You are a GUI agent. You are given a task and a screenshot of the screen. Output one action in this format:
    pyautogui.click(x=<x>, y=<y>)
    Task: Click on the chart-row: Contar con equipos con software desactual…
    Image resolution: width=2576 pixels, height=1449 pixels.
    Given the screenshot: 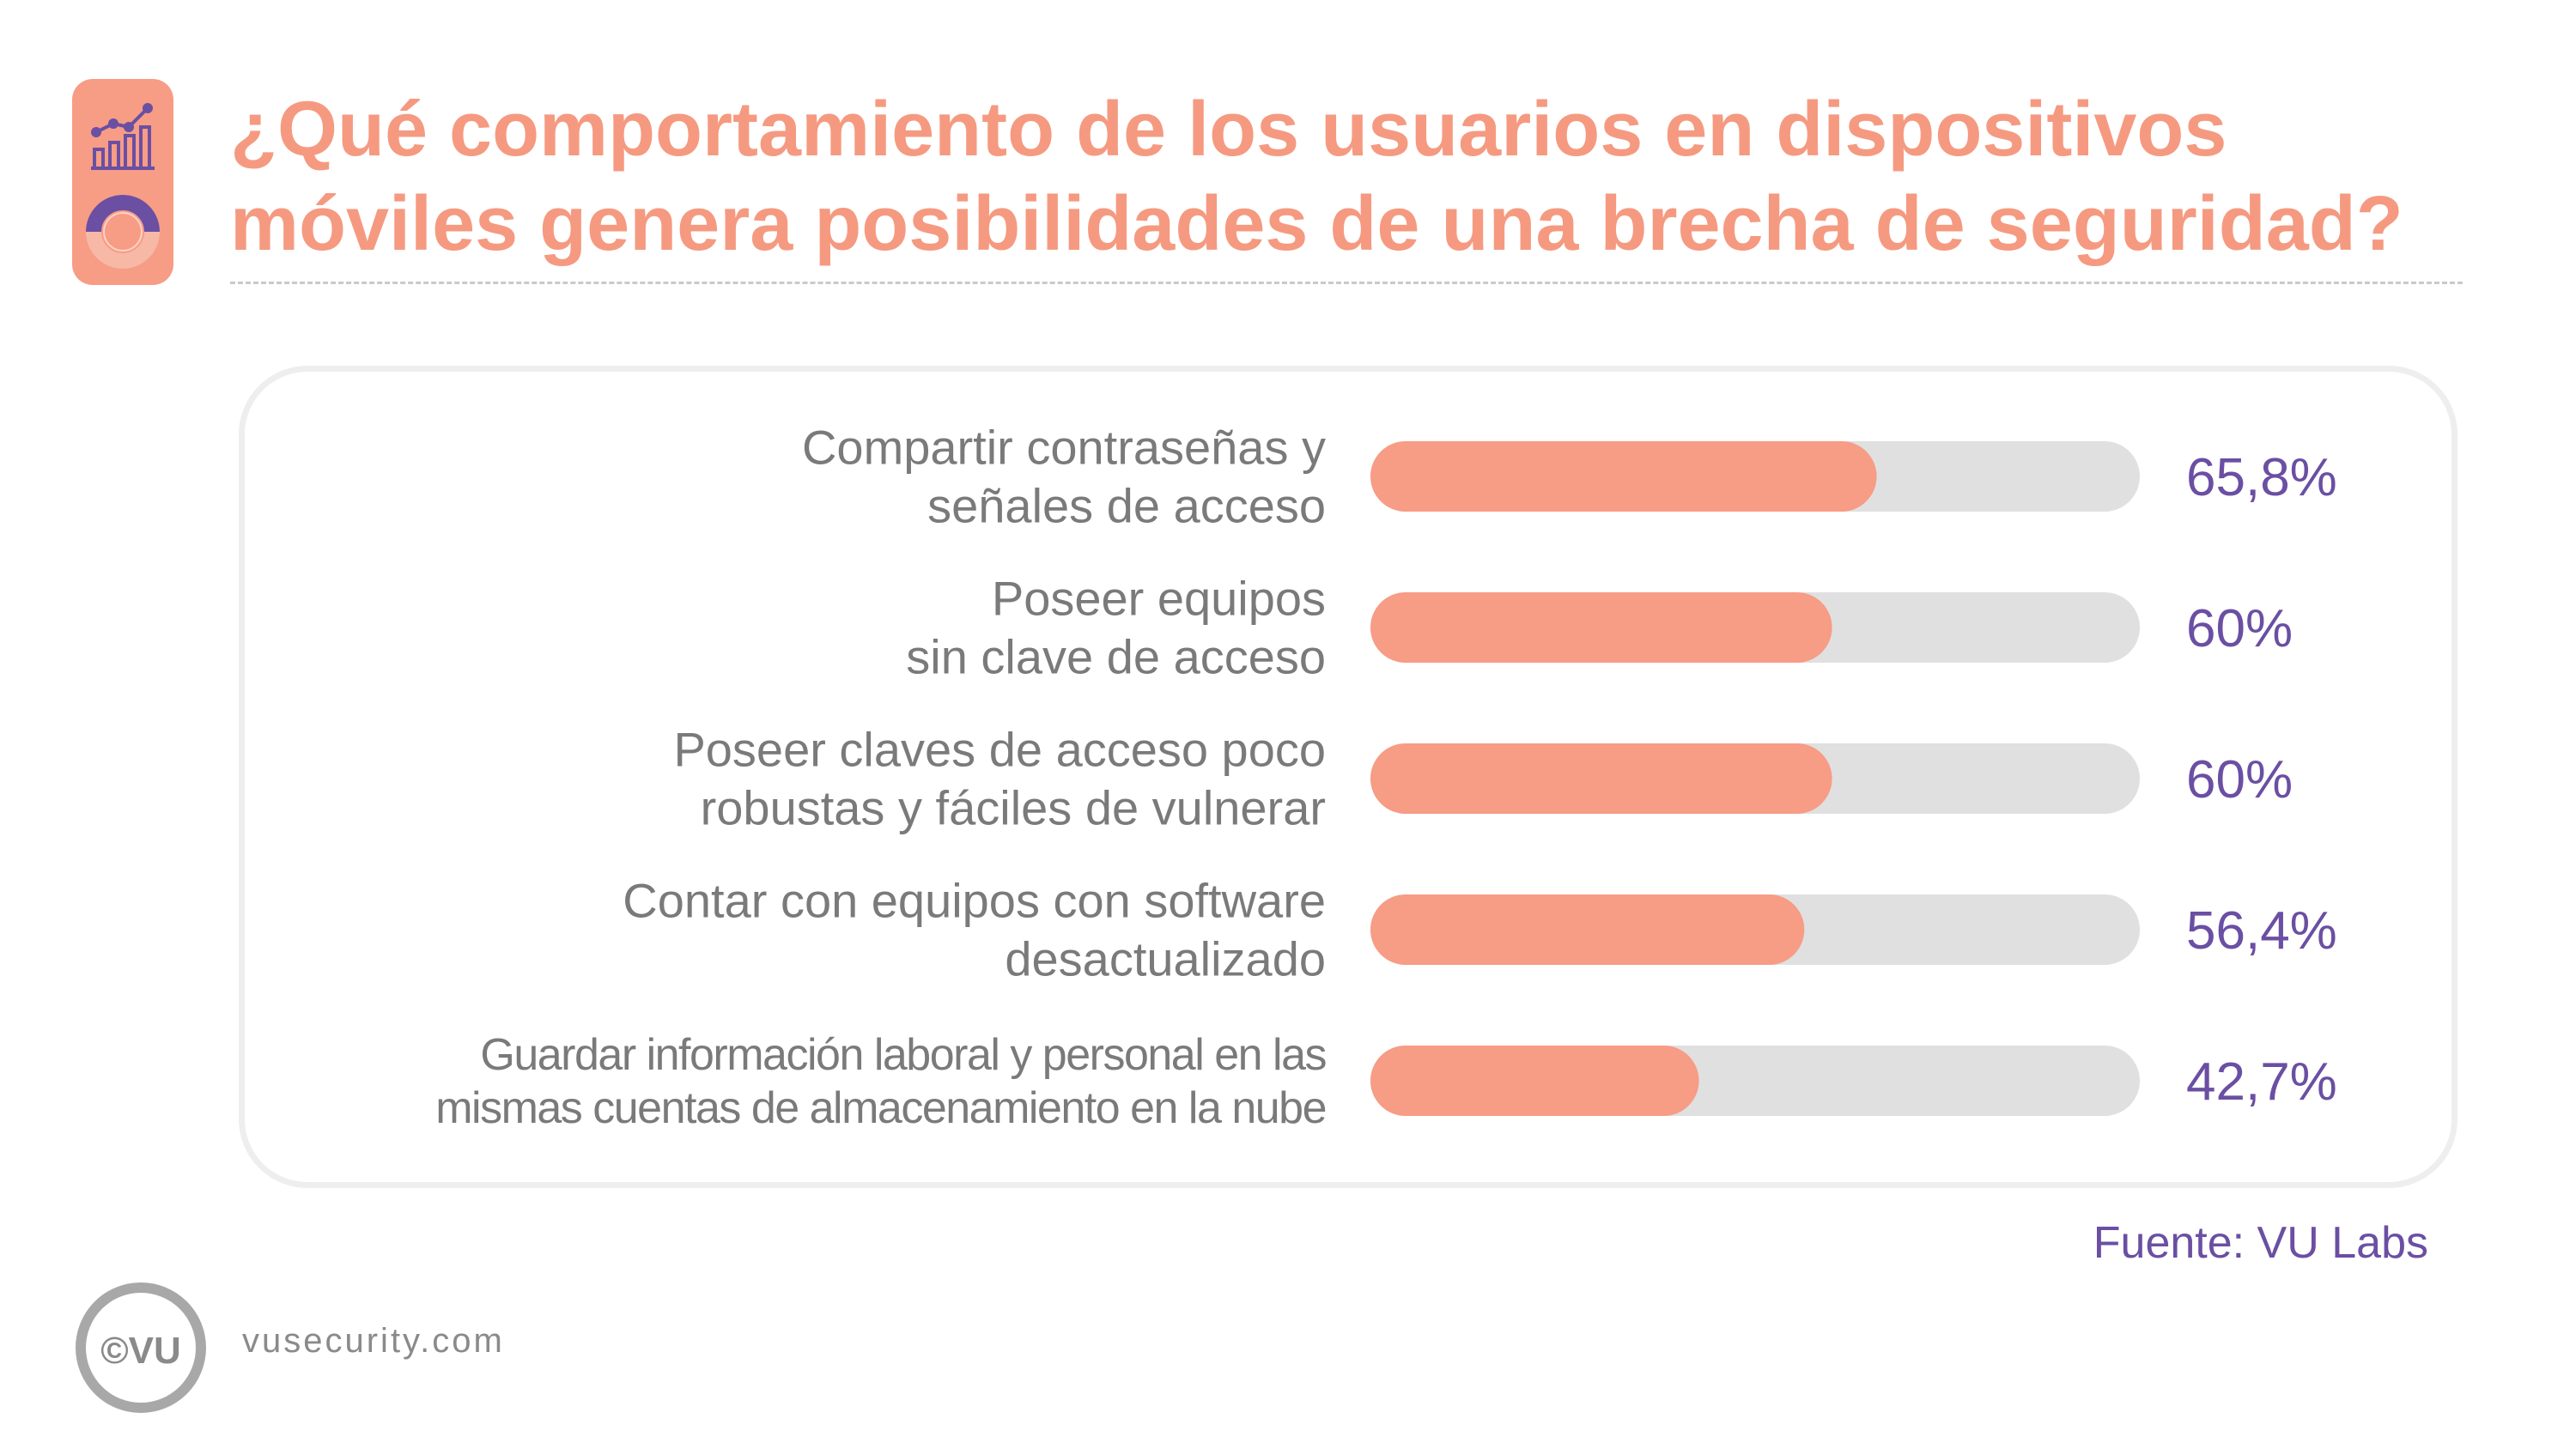 What is the action you would take?
    pyautogui.click(x=1480, y=930)
    